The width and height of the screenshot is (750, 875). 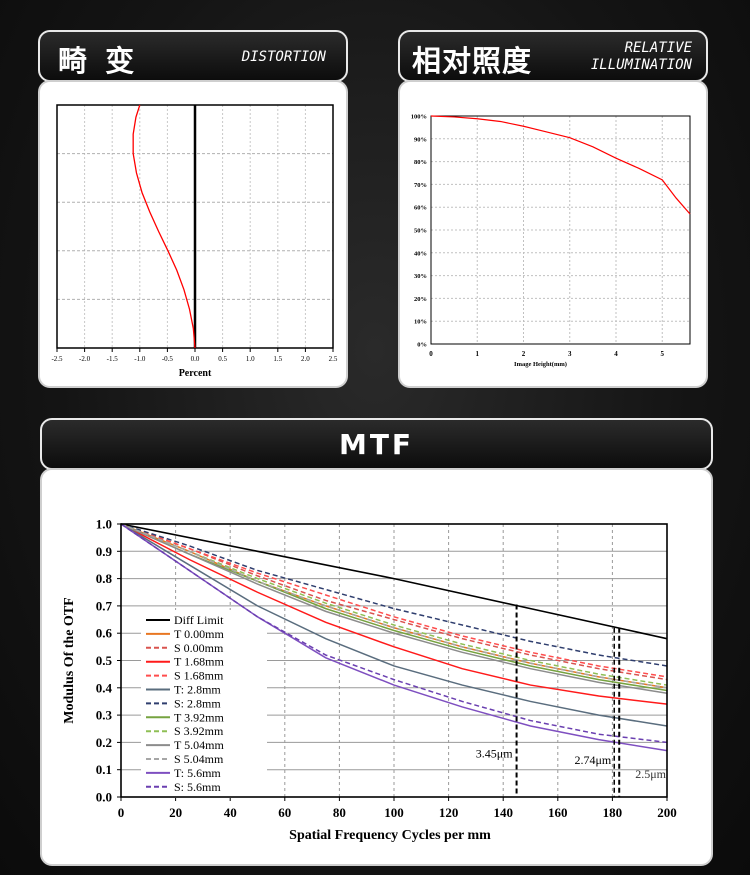 What do you see at coordinates (449, 812) in the screenshot?
I see `mtf-x-tick-label: 120` at bounding box center [449, 812].